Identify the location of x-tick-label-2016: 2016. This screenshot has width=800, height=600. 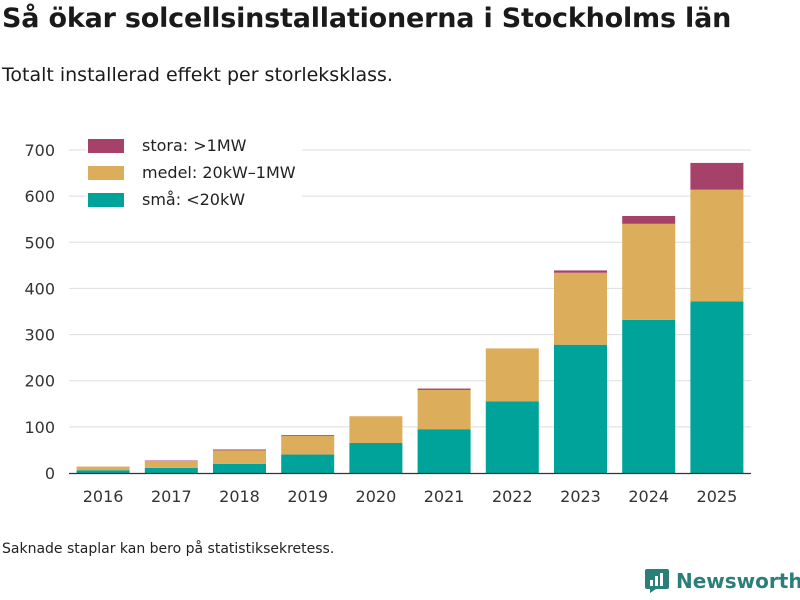
(103, 496).